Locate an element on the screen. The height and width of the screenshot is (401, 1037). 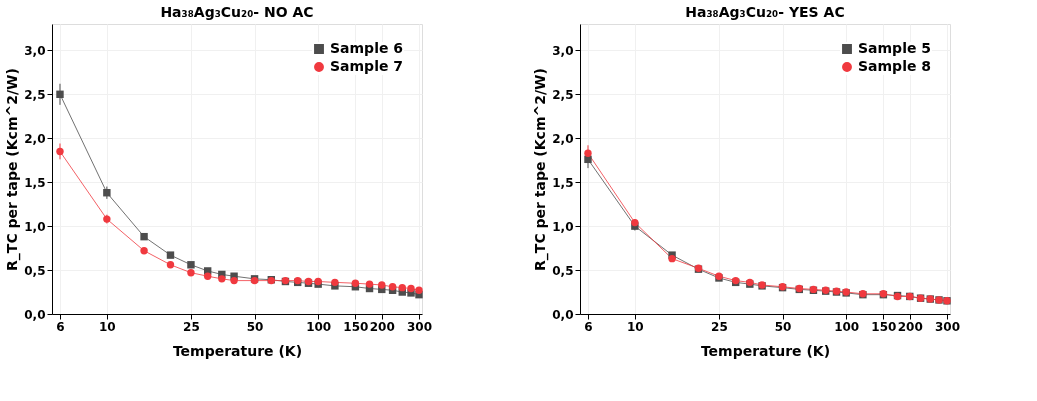
legend-label: Sample 7 is located at coordinates (367, 66).